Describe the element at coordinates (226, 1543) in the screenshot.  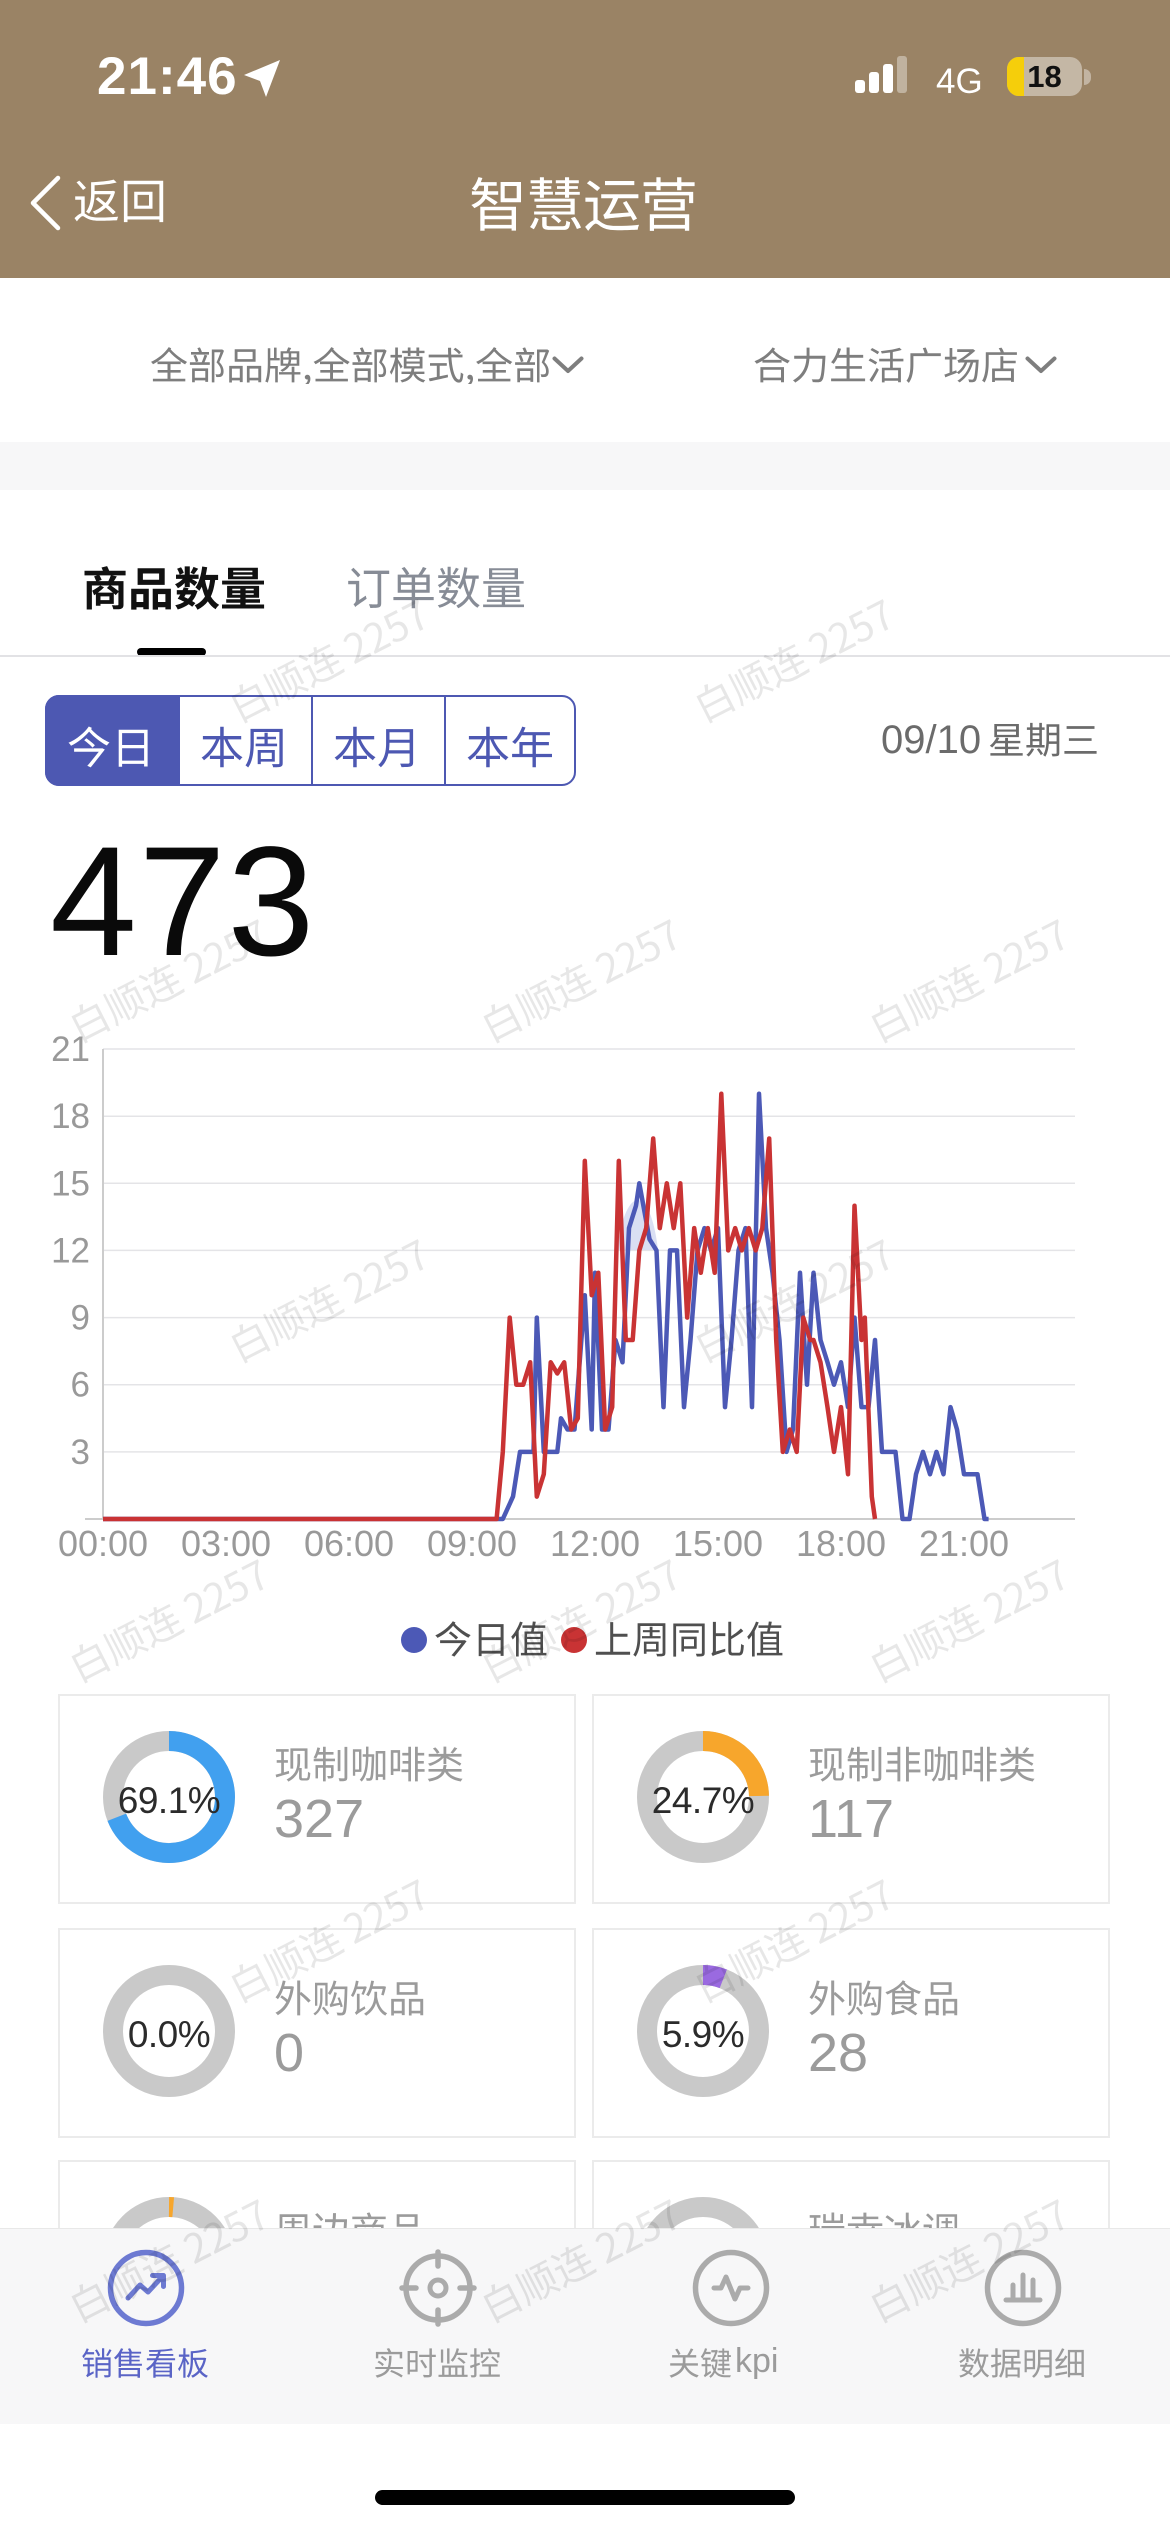
I see `svg-text: 03:00` at that location.